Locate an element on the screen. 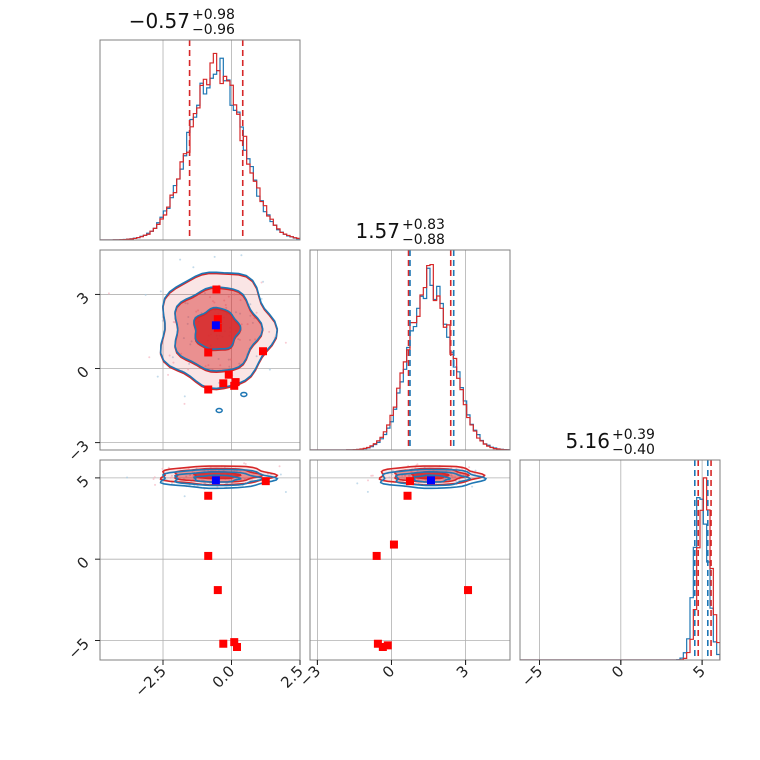 The width and height of the screenshot is (760, 760). histogram-red is located at coordinates (200, 146).